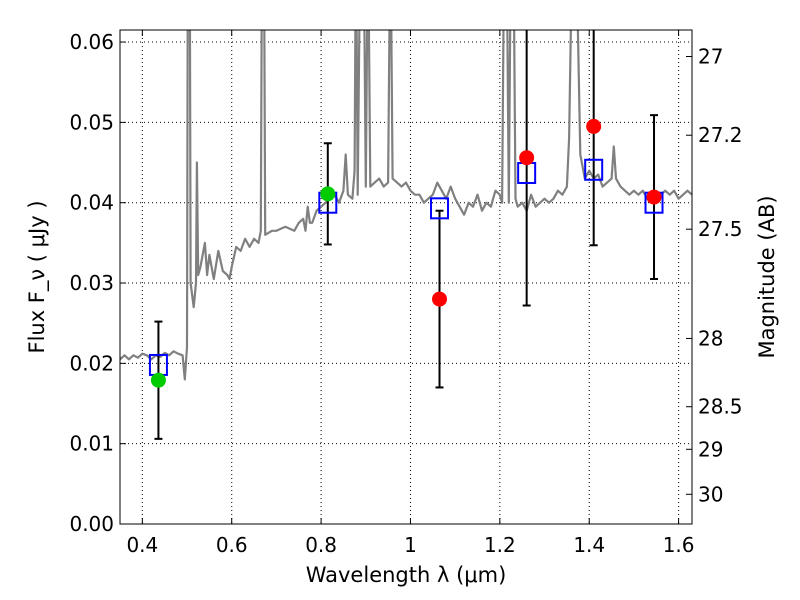 The width and height of the screenshot is (800, 600). What do you see at coordinates (679, 545) in the screenshot?
I see `x-tick-label: 1.6` at bounding box center [679, 545].